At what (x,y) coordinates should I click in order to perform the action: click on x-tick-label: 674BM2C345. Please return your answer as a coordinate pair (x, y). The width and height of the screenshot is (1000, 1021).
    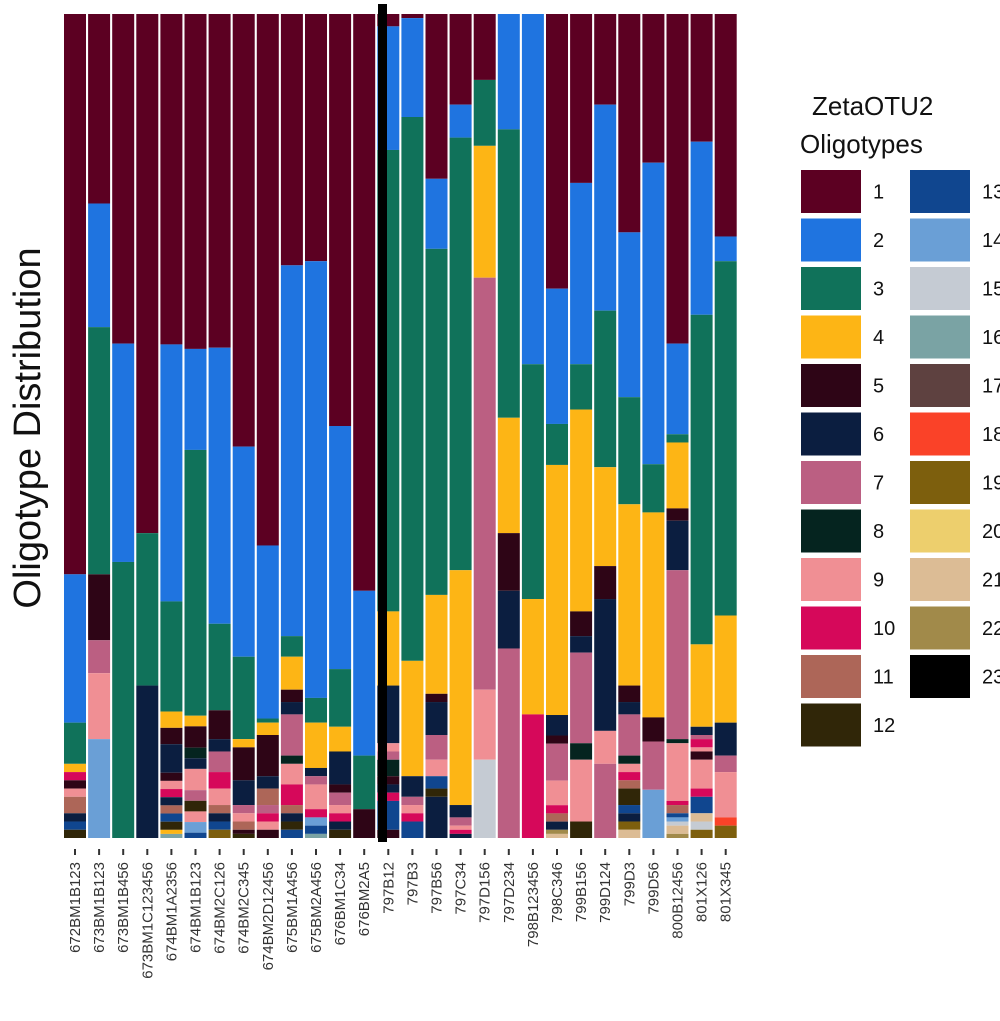
    Looking at the image, I should click on (244, 908).